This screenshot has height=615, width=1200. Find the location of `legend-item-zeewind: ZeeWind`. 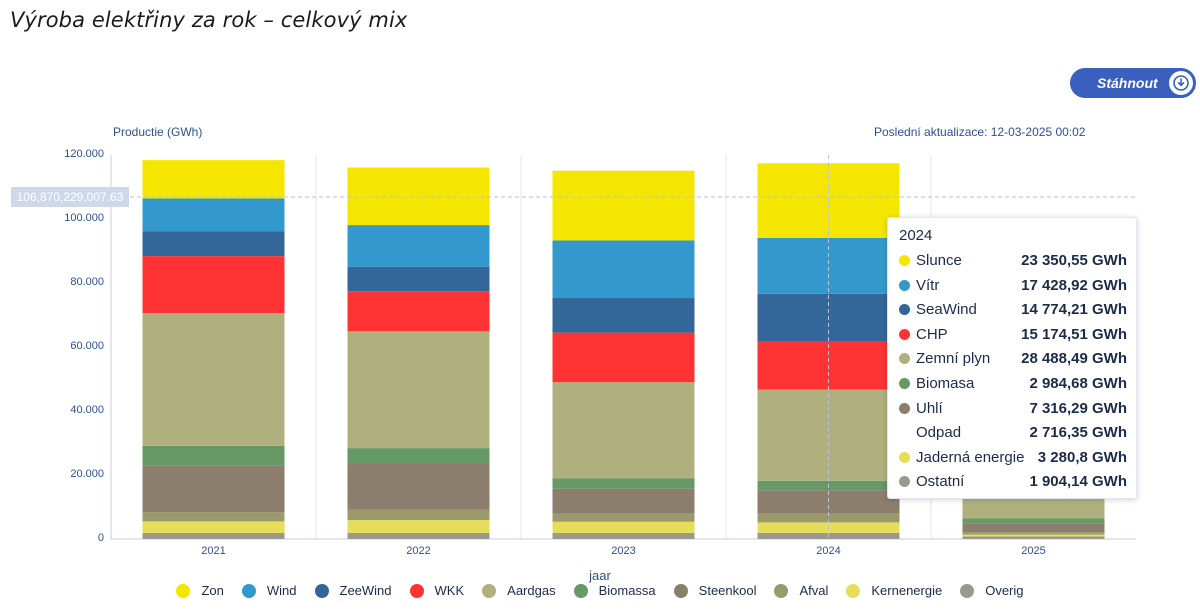

legend-item-zeewind: ZeeWind is located at coordinates (353, 590).